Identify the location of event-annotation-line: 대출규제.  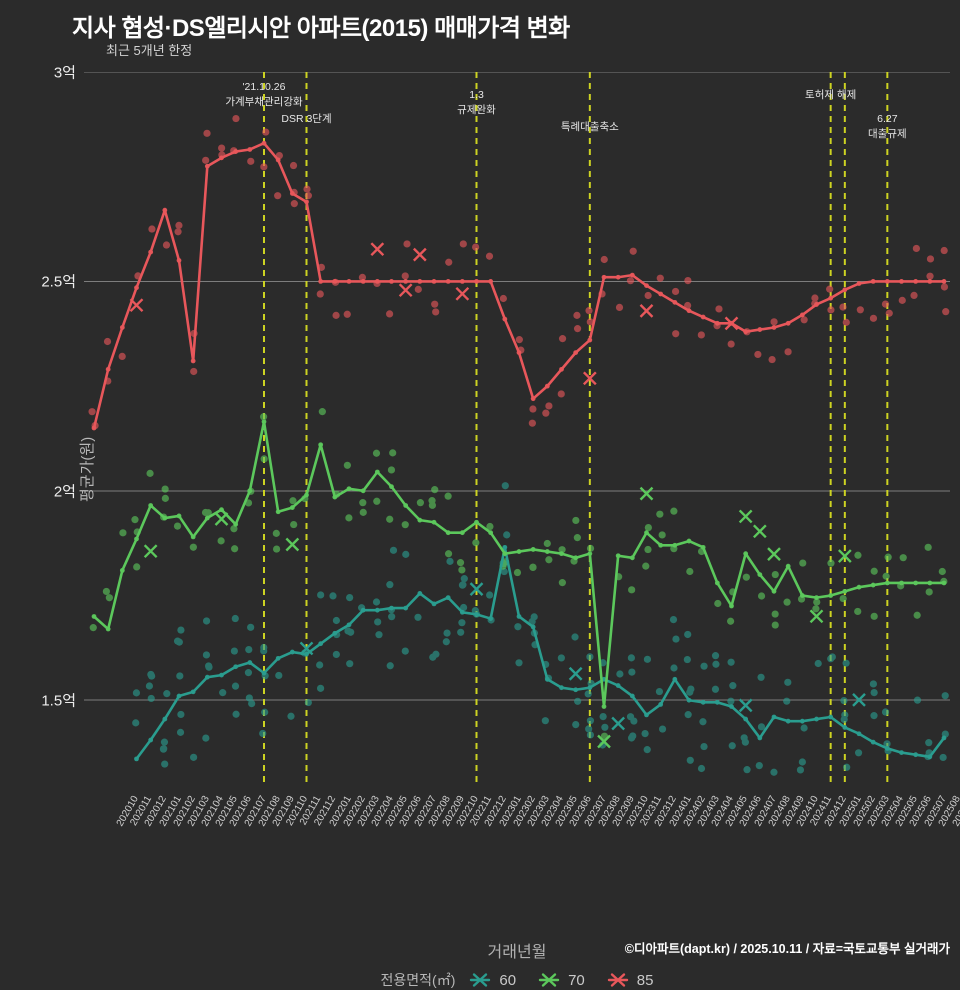
(887, 134).